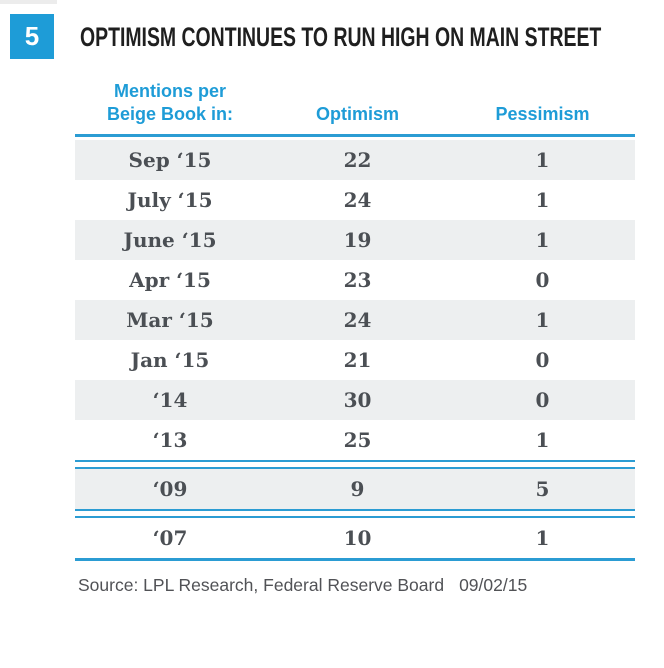  What do you see at coordinates (170, 103) in the screenshot?
I see `column-header-period: Mentions per Beige Book in:` at bounding box center [170, 103].